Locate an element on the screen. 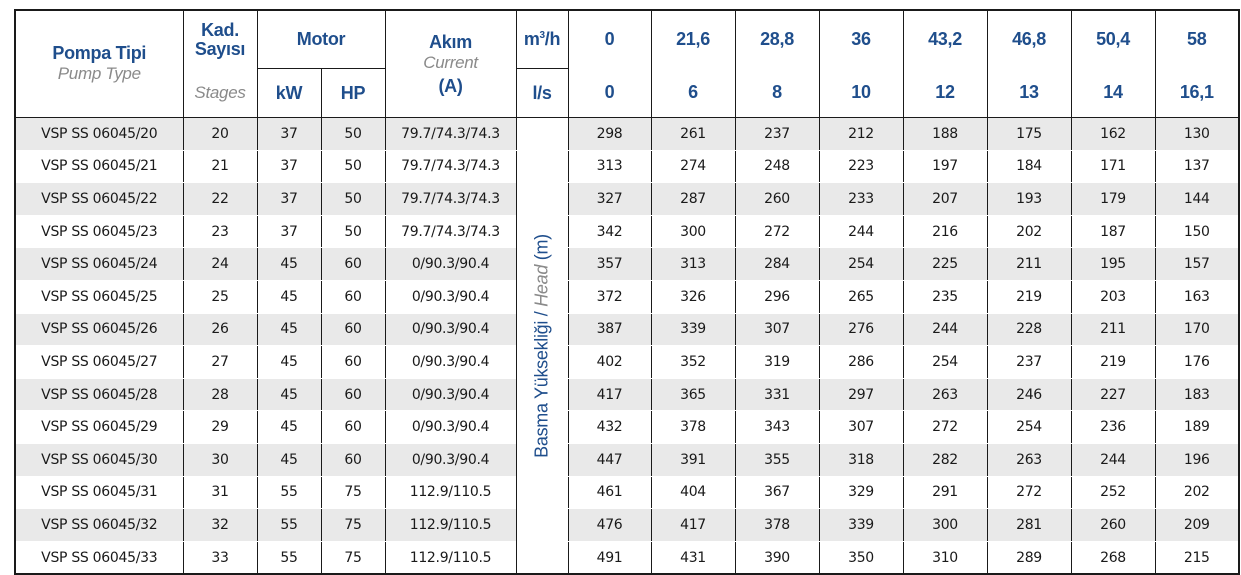 The image size is (1241, 575). head-value-cell: 447 is located at coordinates (609, 460).